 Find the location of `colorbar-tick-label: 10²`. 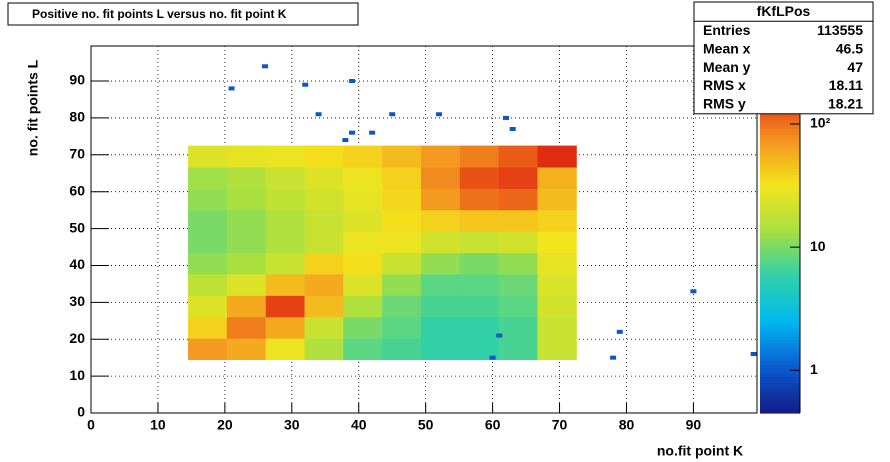

colorbar-tick-label: 10² is located at coordinates (820, 123).